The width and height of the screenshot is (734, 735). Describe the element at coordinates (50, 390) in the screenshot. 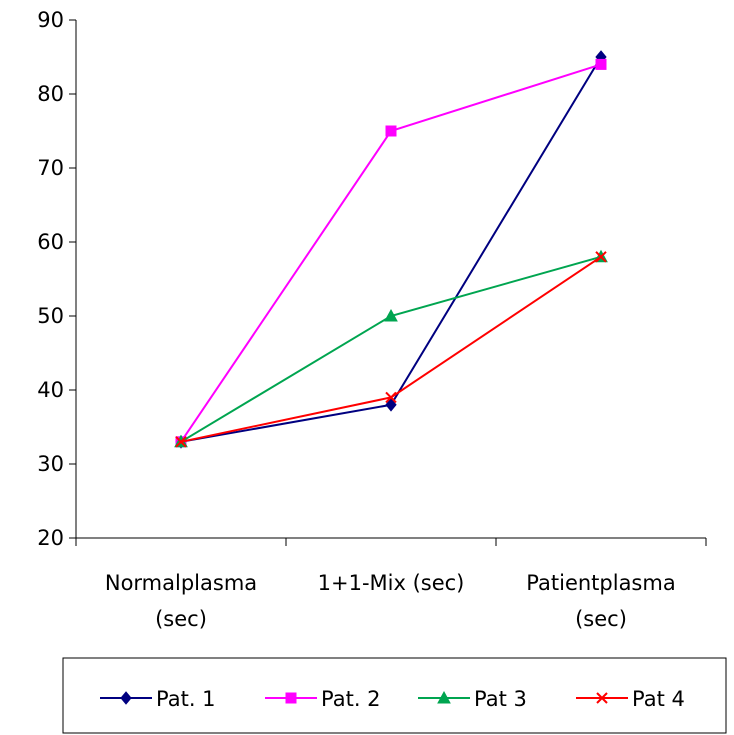

I see `y-tick-label: 40` at that location.